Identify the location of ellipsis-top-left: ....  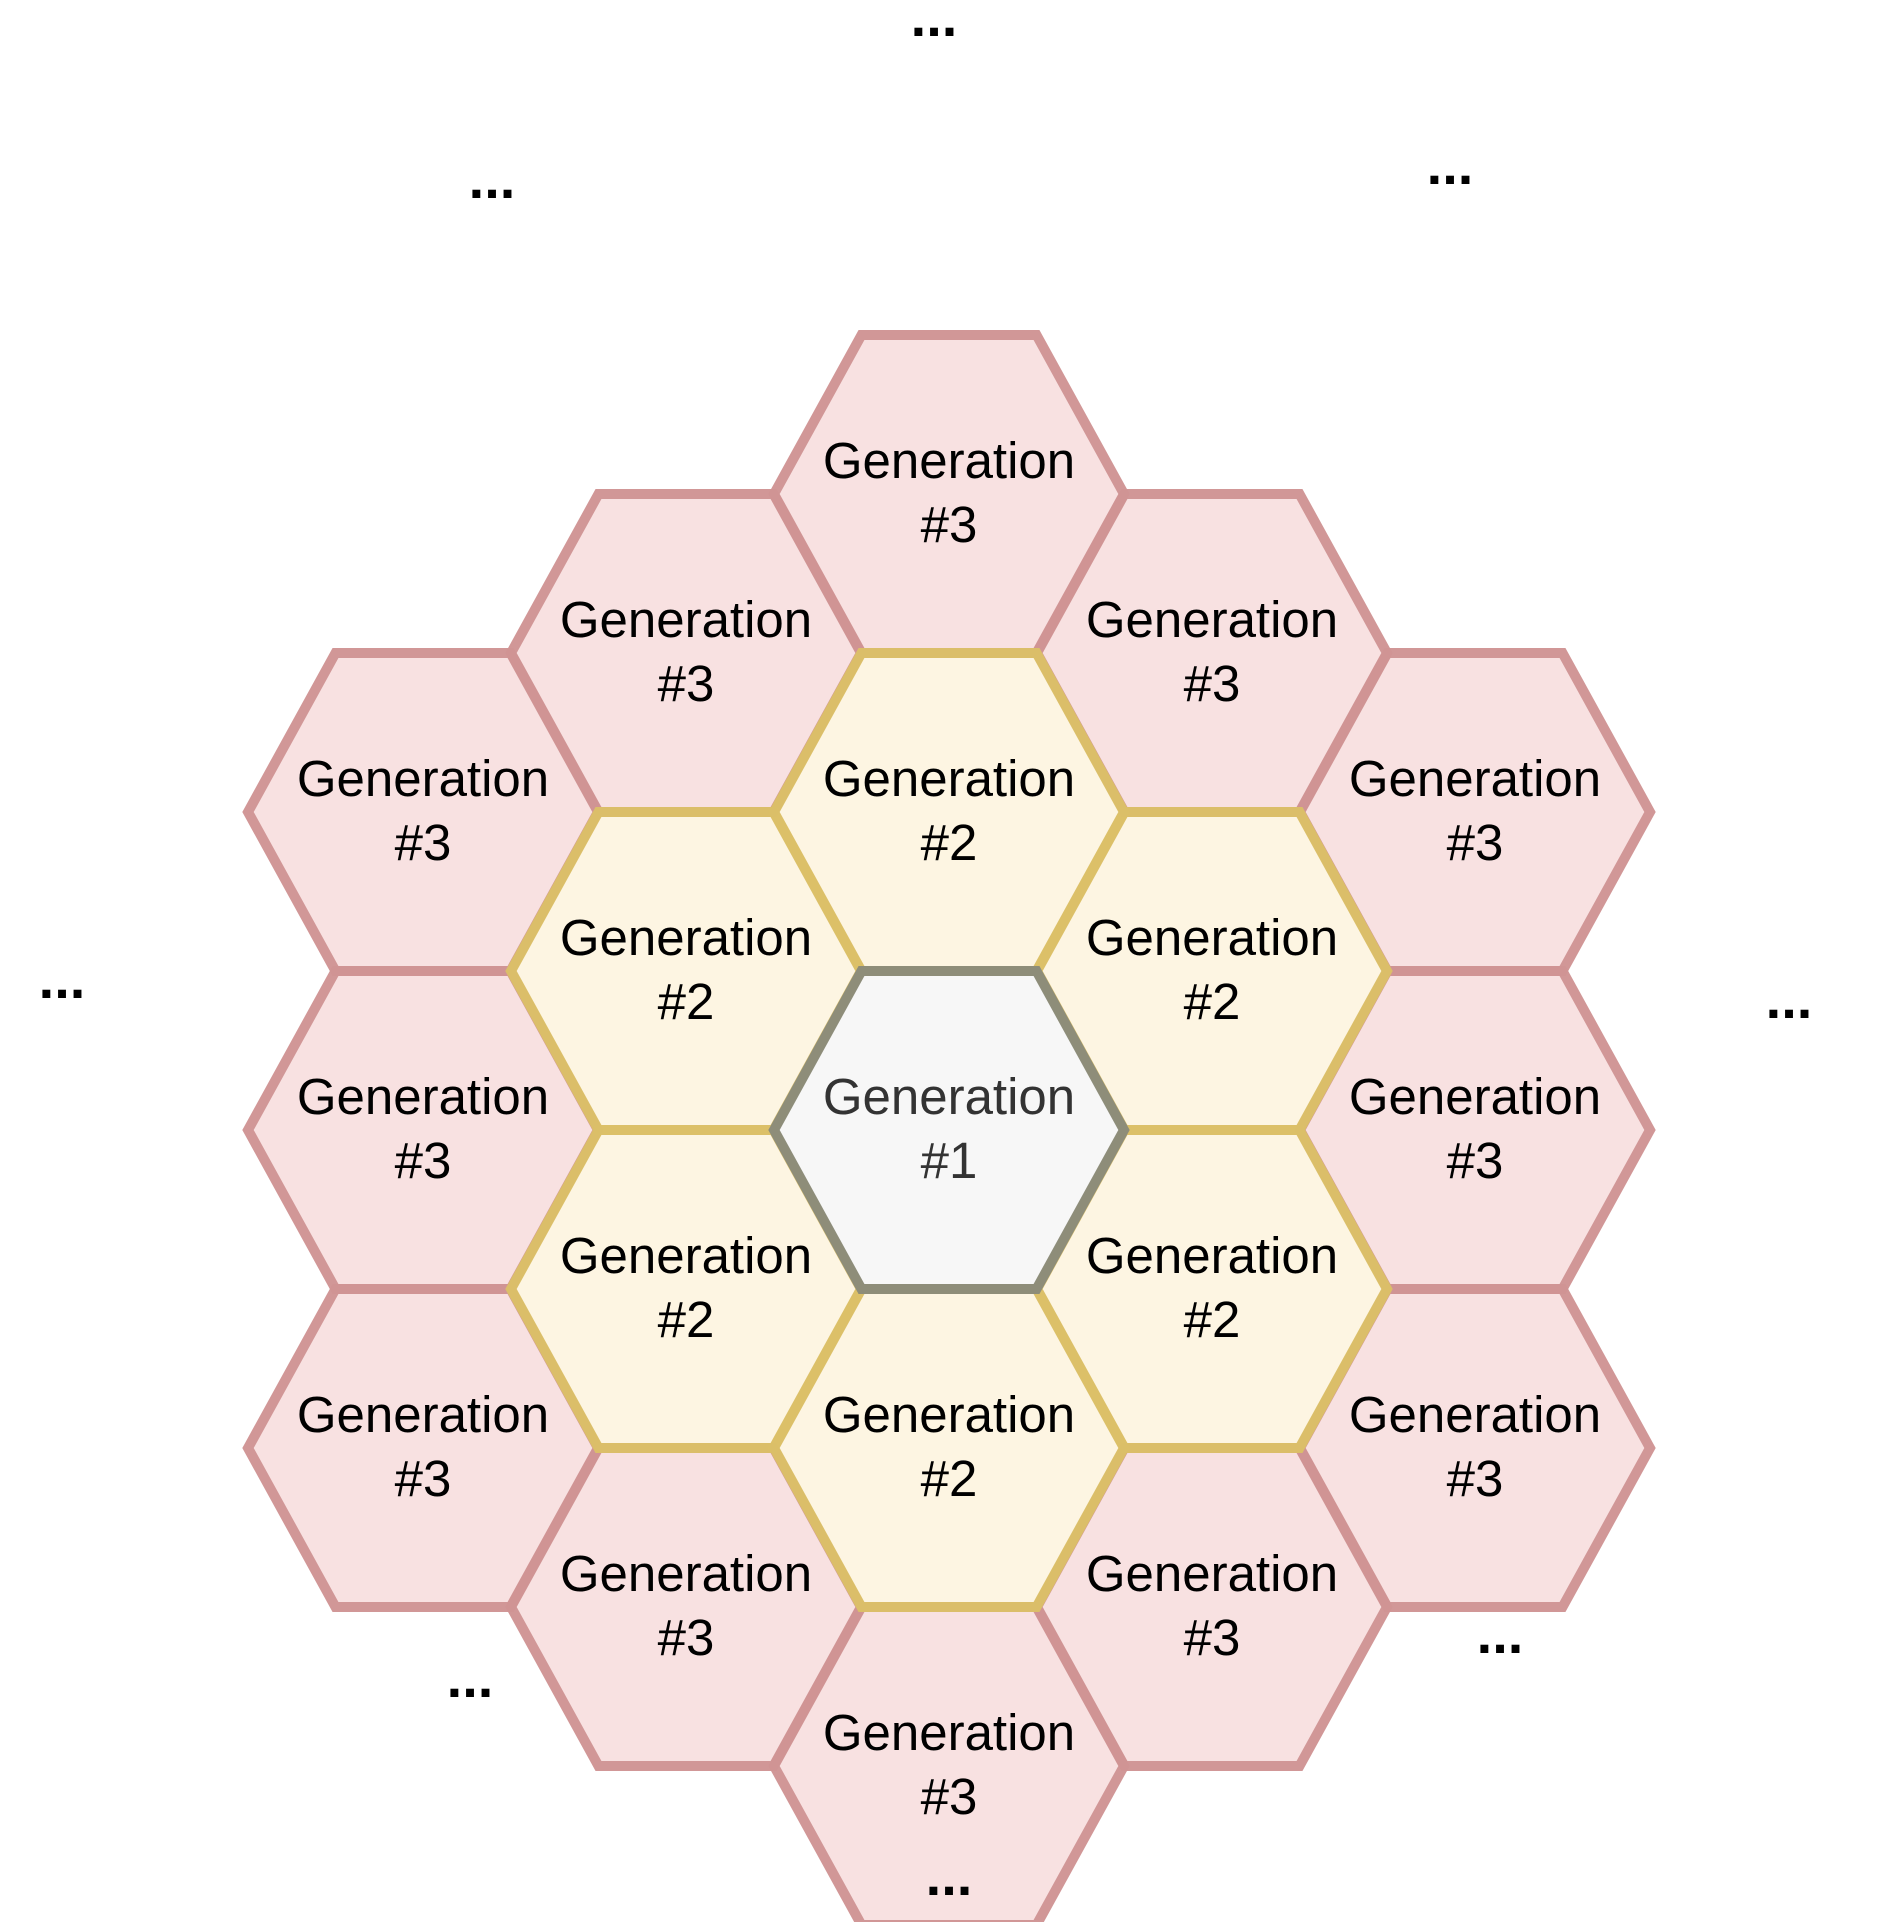
(492, 178).